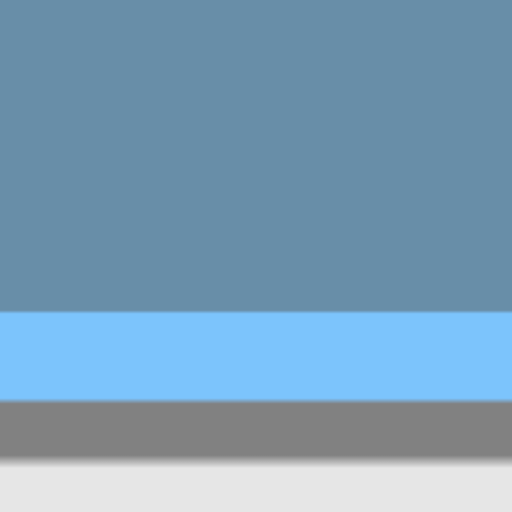  Describe the element at coordinates (256, 486) in the screenshot. I see `footer-area` at that location.